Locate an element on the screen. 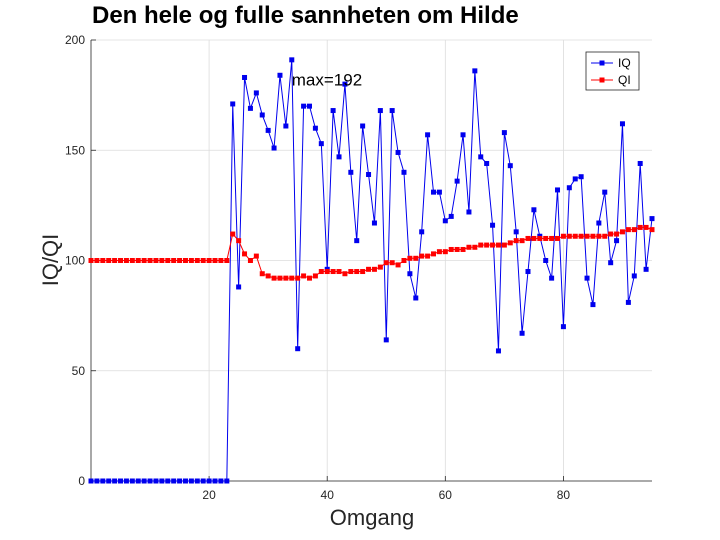  max-annotation: max=192 is located at coordinates (327, 80).